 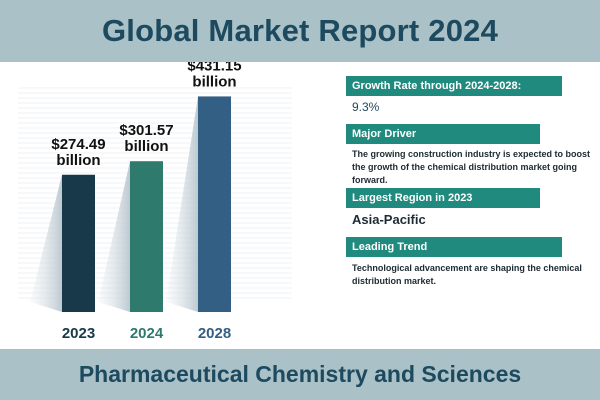 I want to click on largest-region-value: Asia-Pacific, so click(x=389, y=219).